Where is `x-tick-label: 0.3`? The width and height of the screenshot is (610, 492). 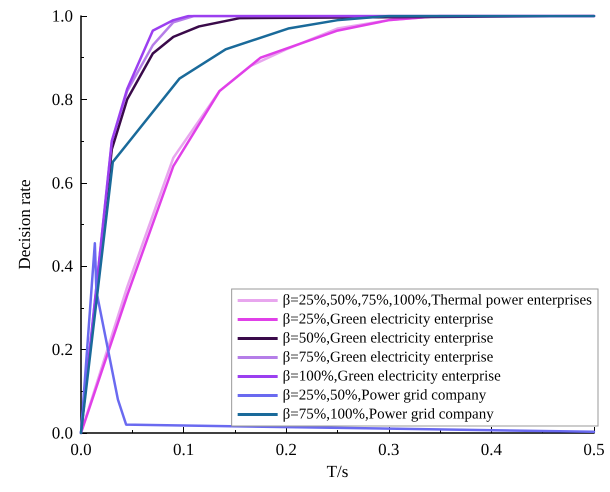
x-tick-label: 0.3 is located at coordinates (389, 449).